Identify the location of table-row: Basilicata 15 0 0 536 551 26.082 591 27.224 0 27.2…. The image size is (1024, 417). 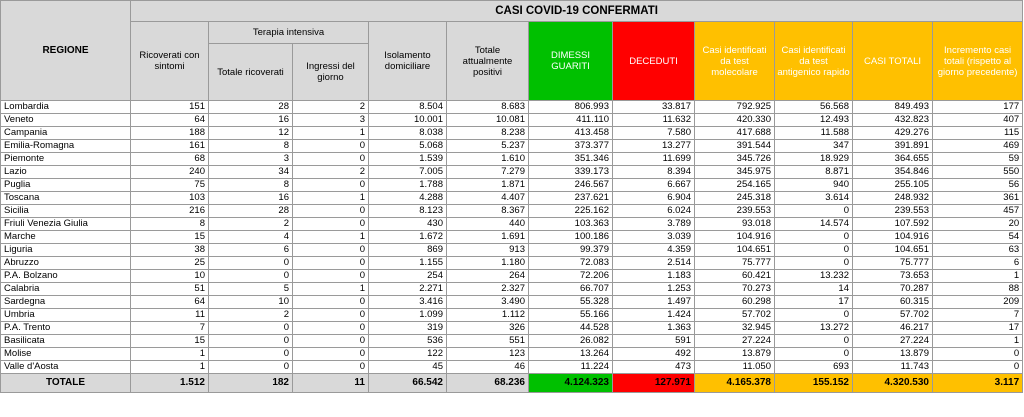
(512, 341).